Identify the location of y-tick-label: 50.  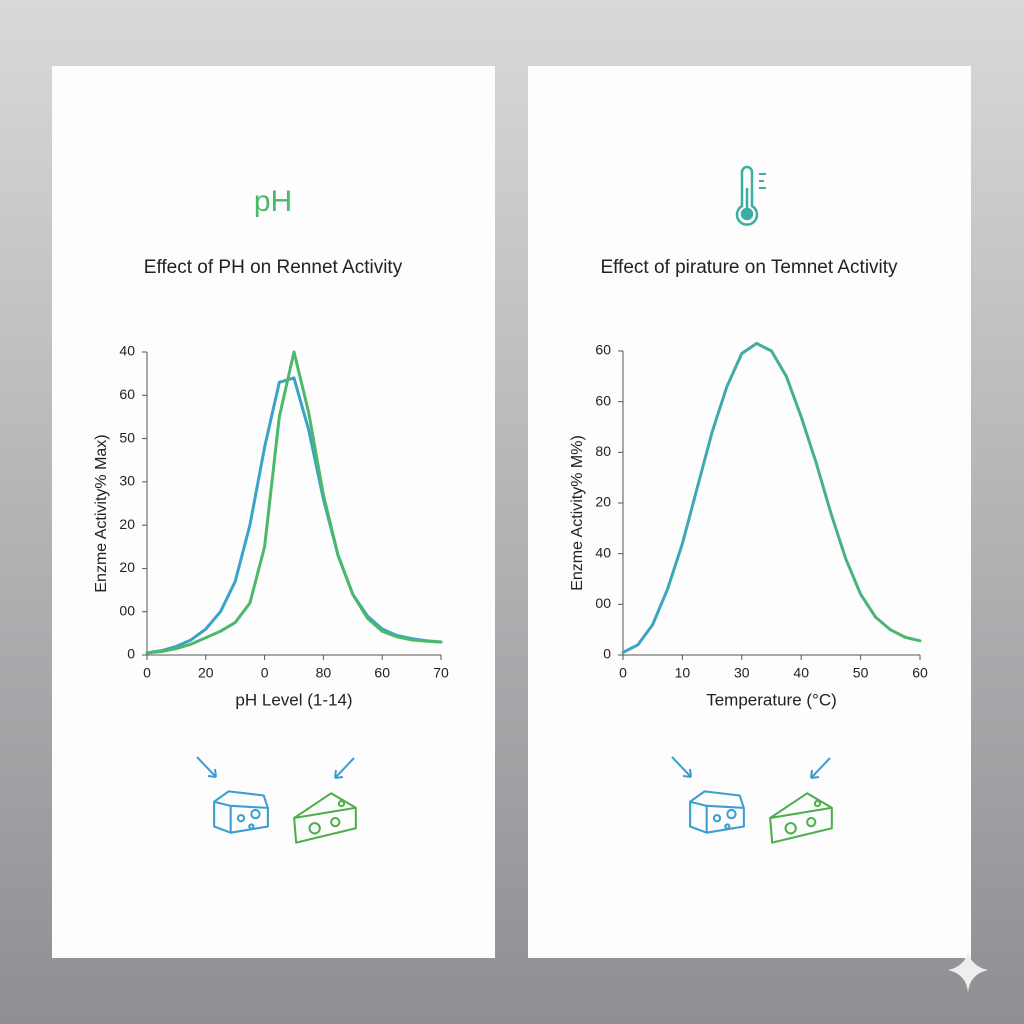
(127, 437).